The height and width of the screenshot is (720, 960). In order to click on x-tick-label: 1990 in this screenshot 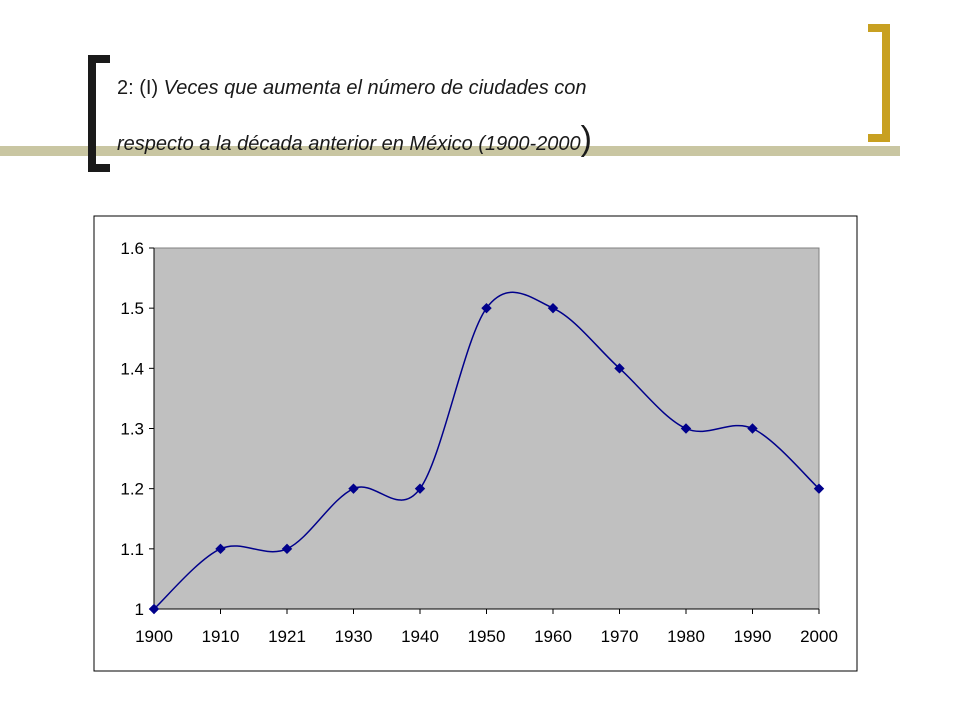, I will do `click(753, 636)`.